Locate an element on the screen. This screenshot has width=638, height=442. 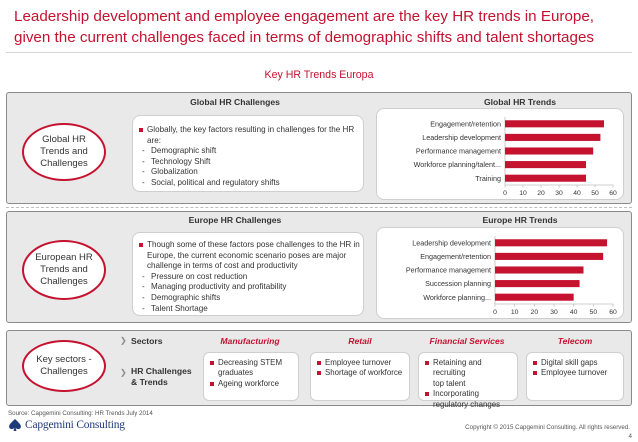
category-label: Training is located at coordinates (488, 178).